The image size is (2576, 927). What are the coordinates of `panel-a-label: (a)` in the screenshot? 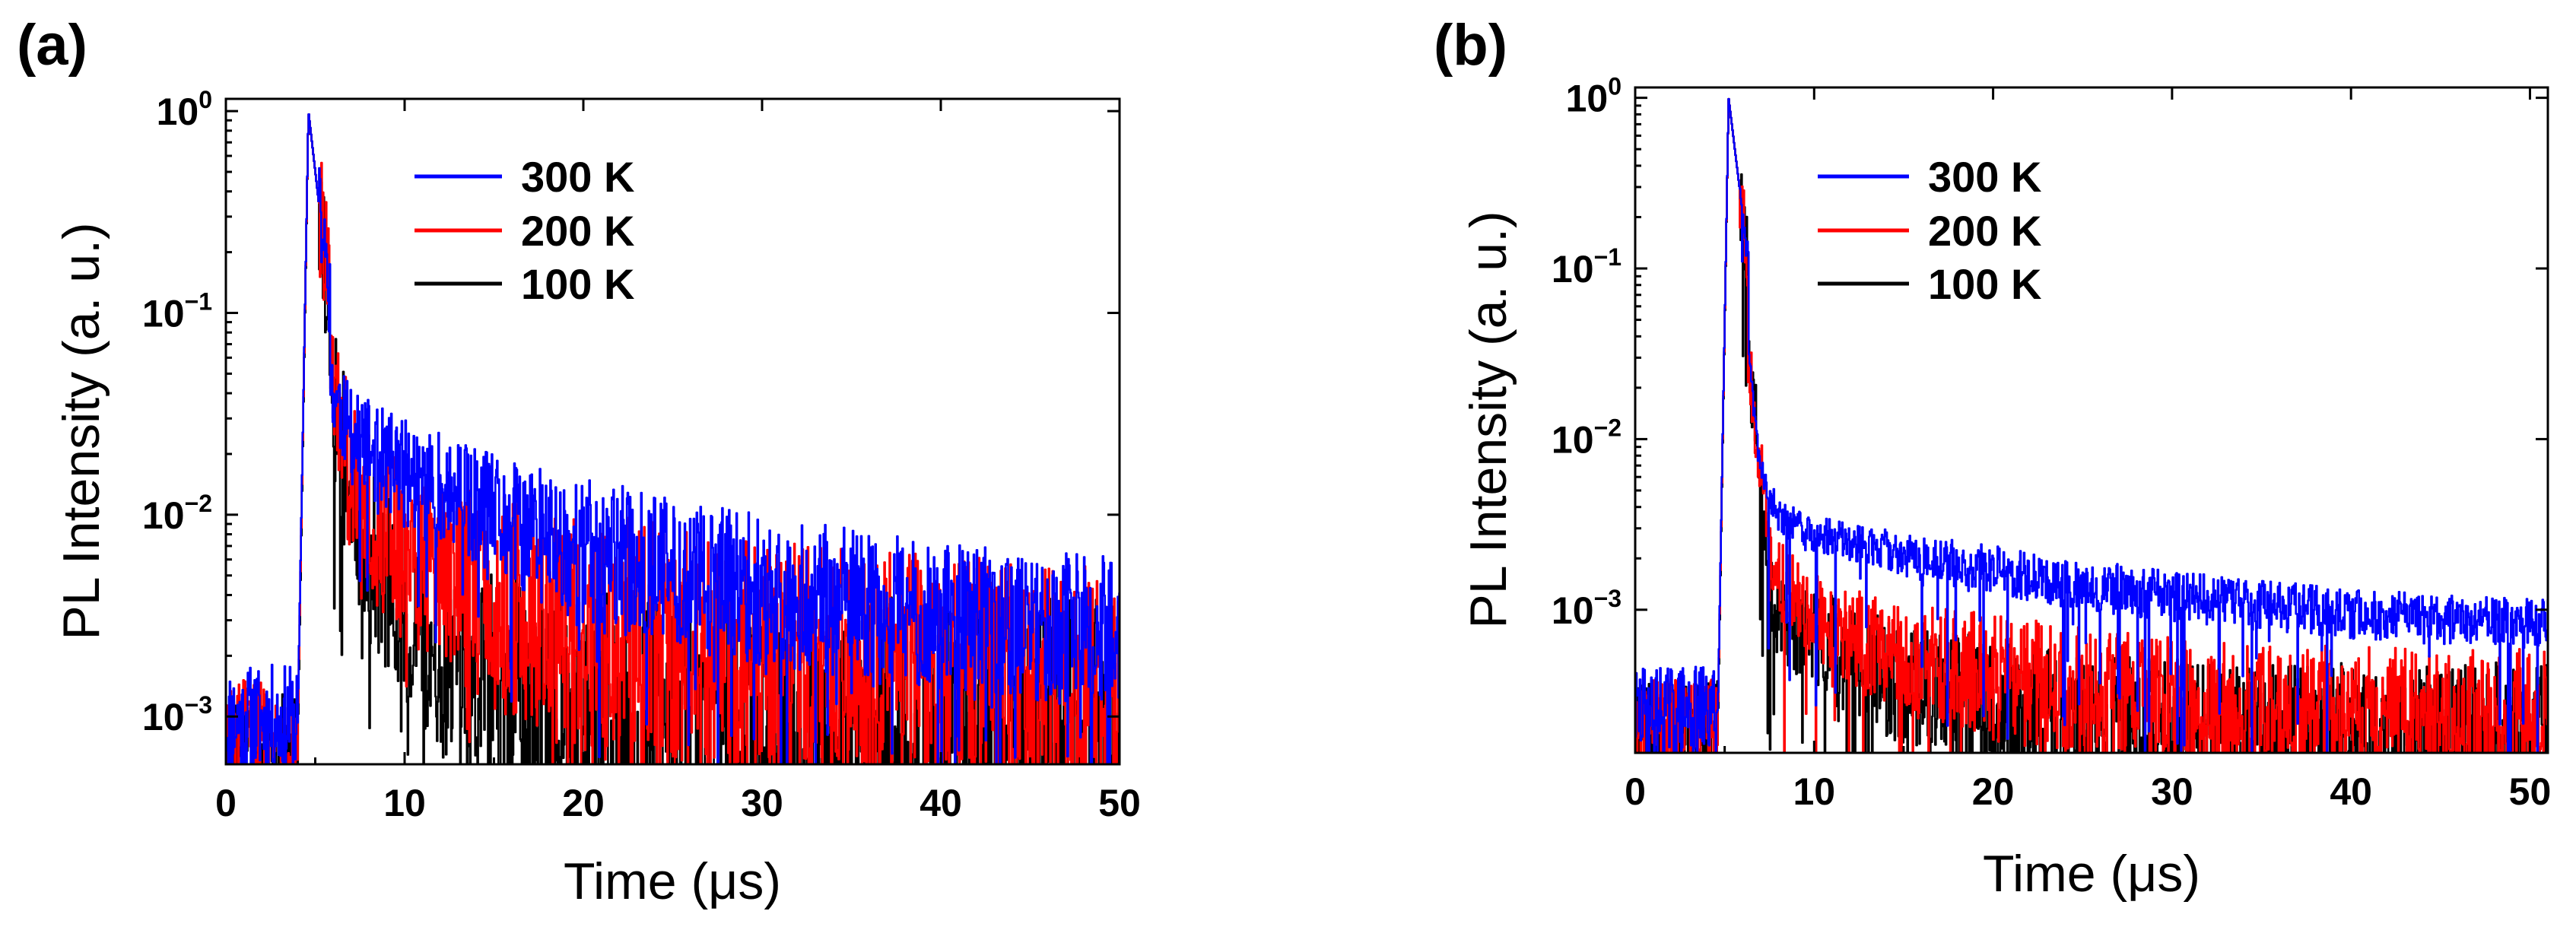 It's located at (52, 45).